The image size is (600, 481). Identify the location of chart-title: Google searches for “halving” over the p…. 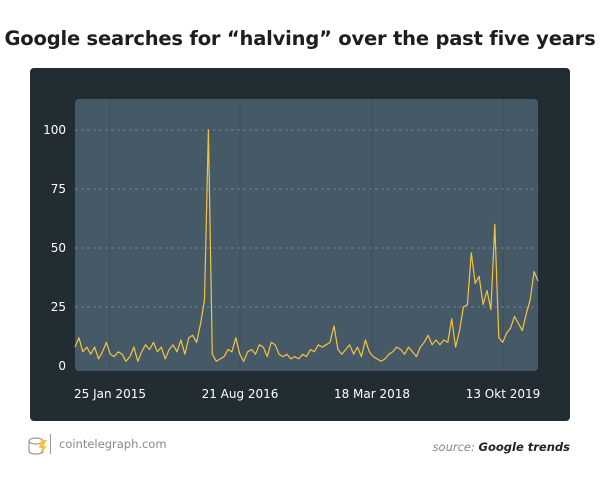
(300, 38).